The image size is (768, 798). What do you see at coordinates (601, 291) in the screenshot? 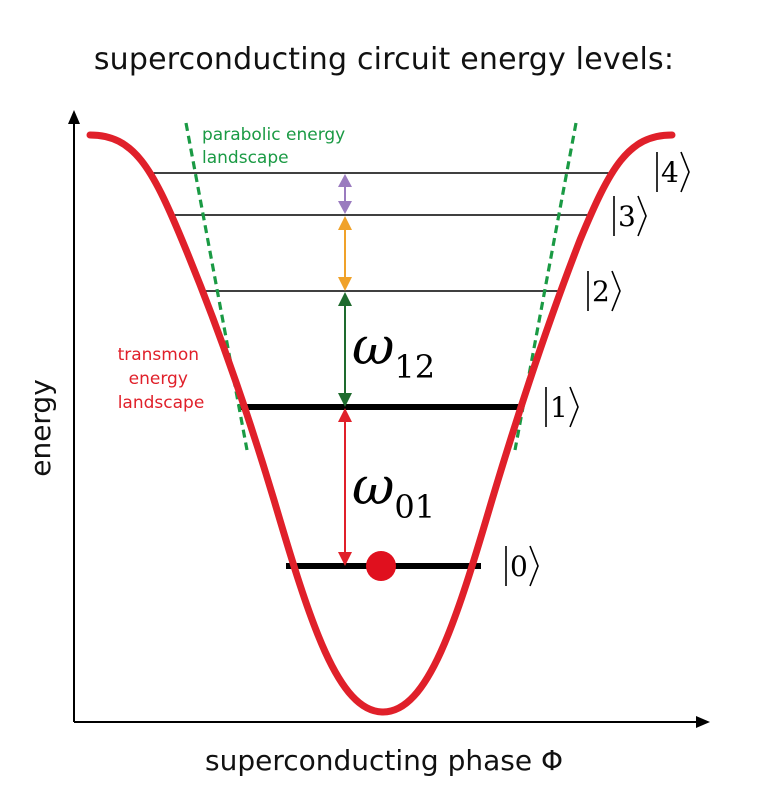
I see `ket-2-label: 2` at bounding box center [601, 291].